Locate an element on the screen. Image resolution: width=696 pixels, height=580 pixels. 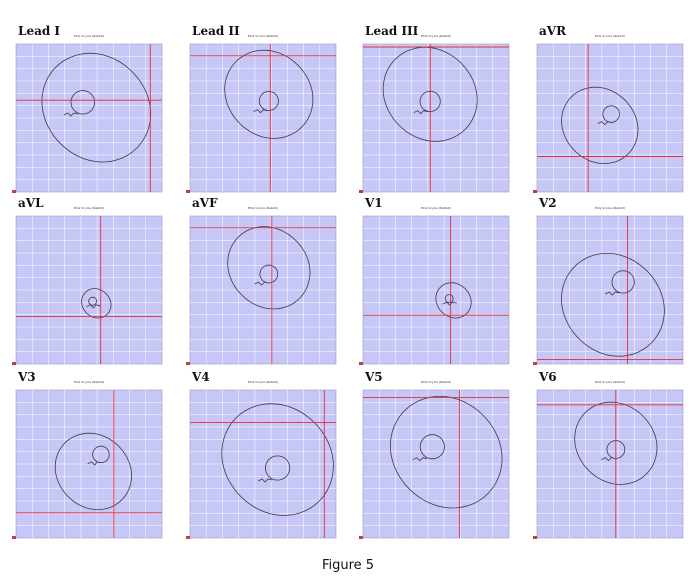
lead-panel-v3: V3 ECG Vcycle (Rabbit) is located at coordinates (88, 457).